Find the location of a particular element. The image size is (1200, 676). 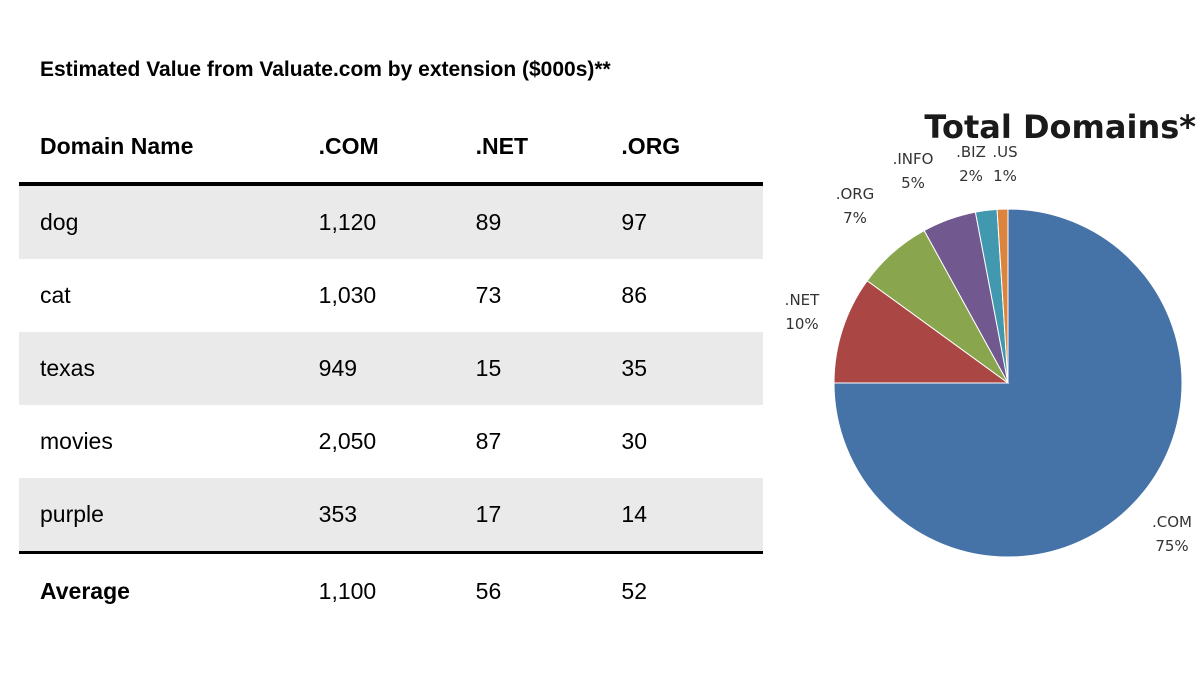

cell-domain: dog is located at coordinates (158, 221).